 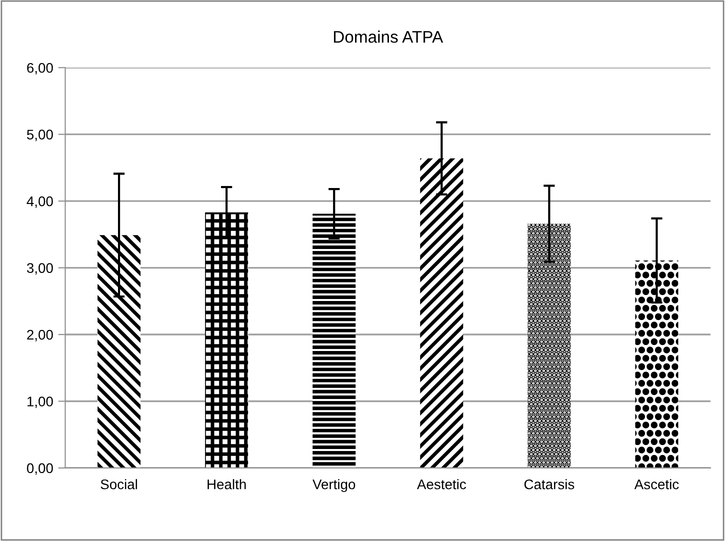 I want to click on y-tick-label: 1,00, so click(x=40, y=402).